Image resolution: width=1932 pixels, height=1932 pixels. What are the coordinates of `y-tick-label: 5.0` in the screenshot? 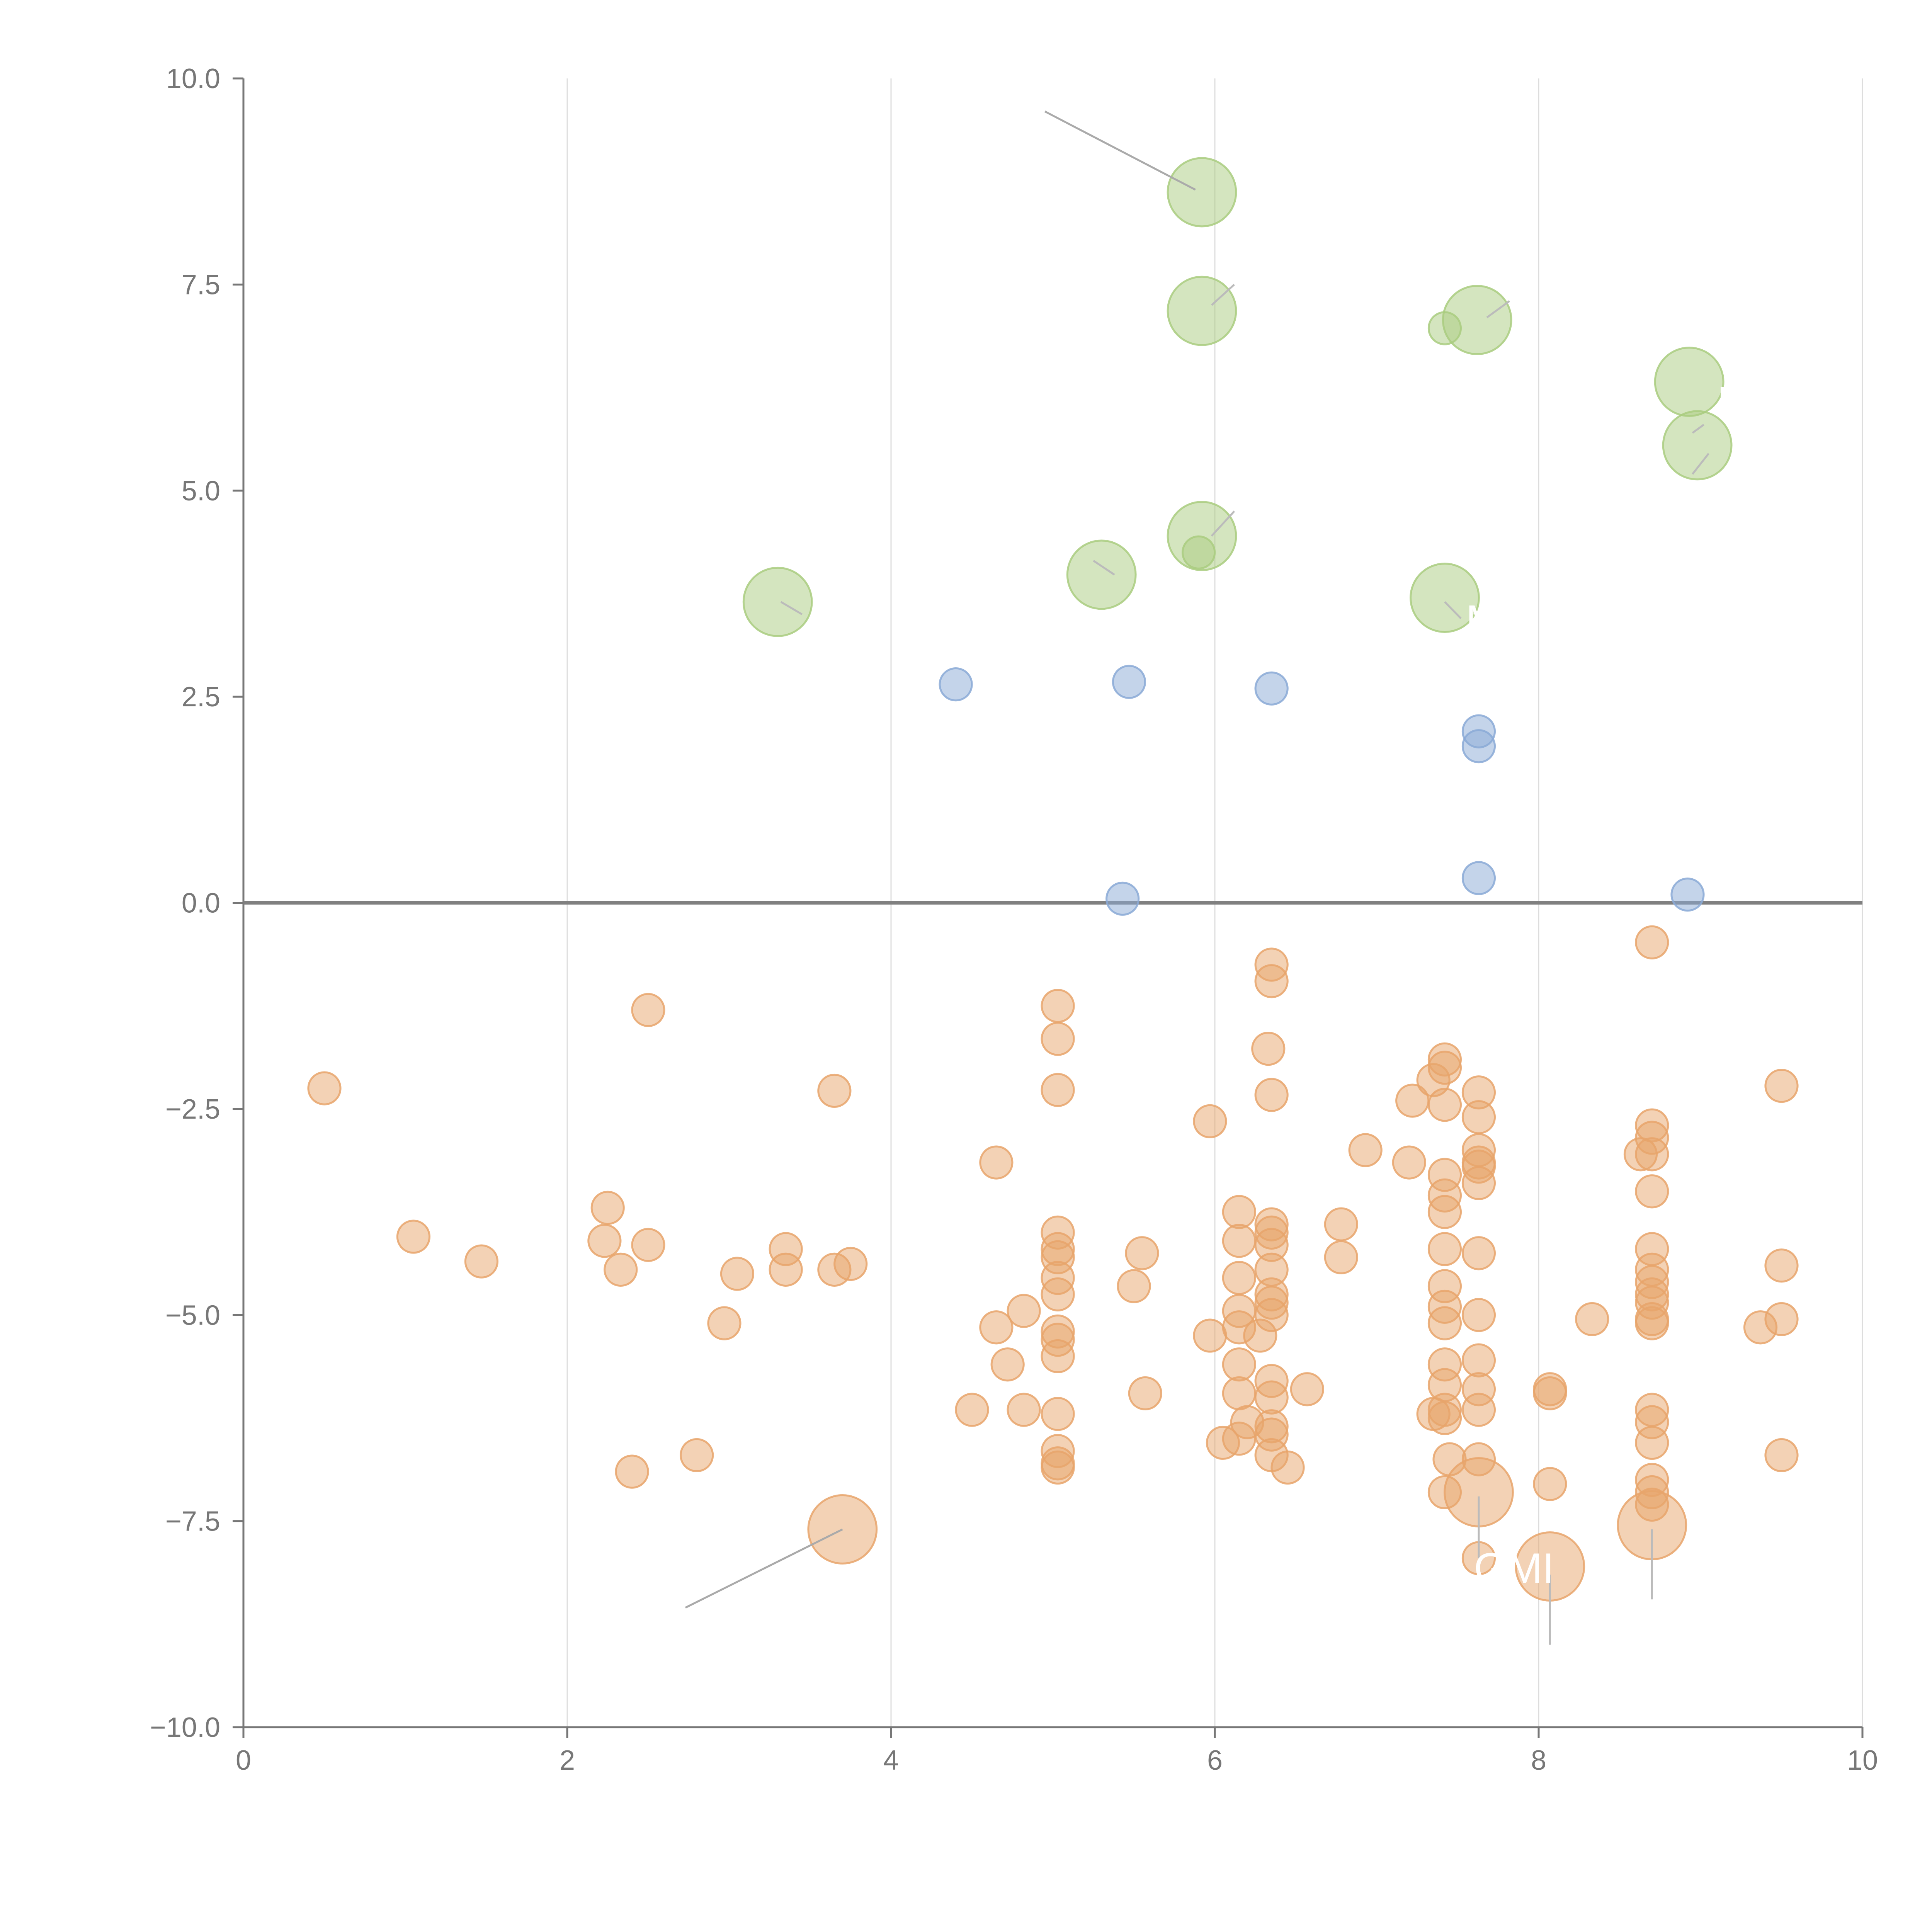 It's located at (201, 492).